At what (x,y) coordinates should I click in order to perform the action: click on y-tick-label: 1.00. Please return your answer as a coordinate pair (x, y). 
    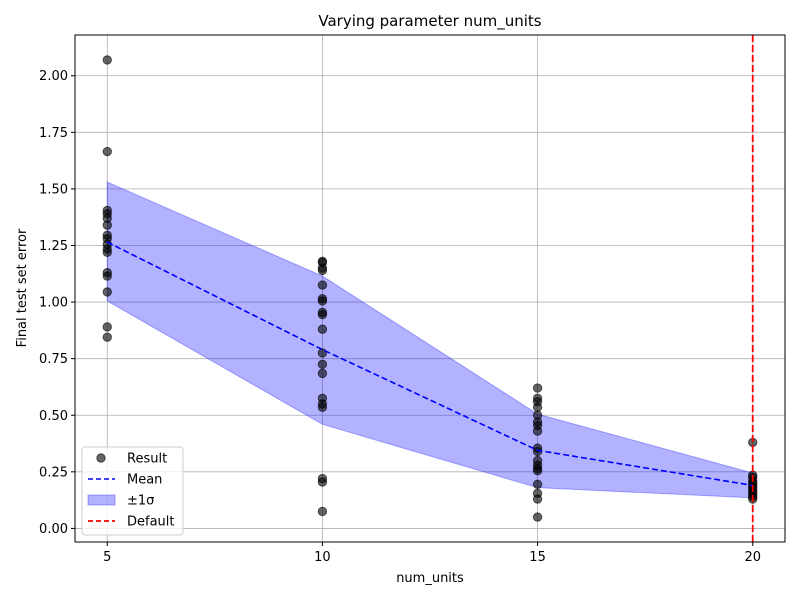
    Looking at the image, I should click on (53, 303).